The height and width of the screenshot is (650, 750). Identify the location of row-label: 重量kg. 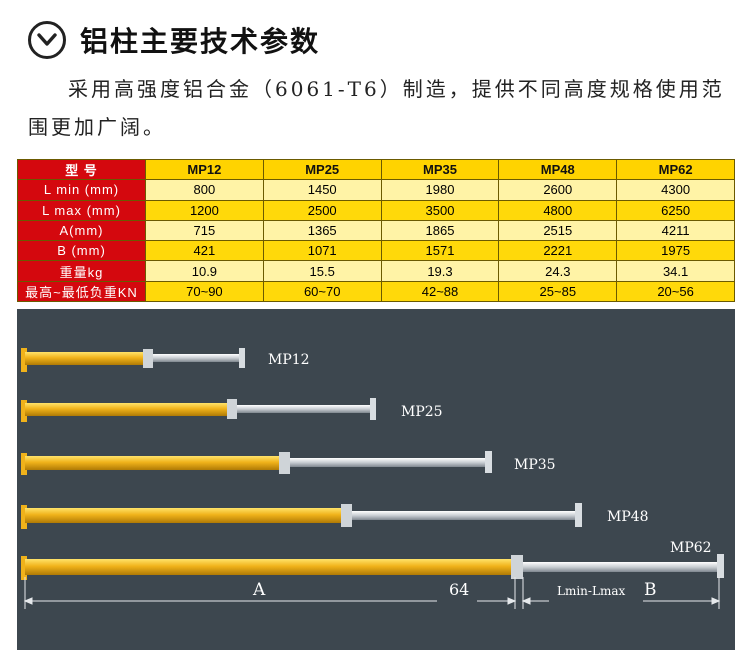
(81, 271).